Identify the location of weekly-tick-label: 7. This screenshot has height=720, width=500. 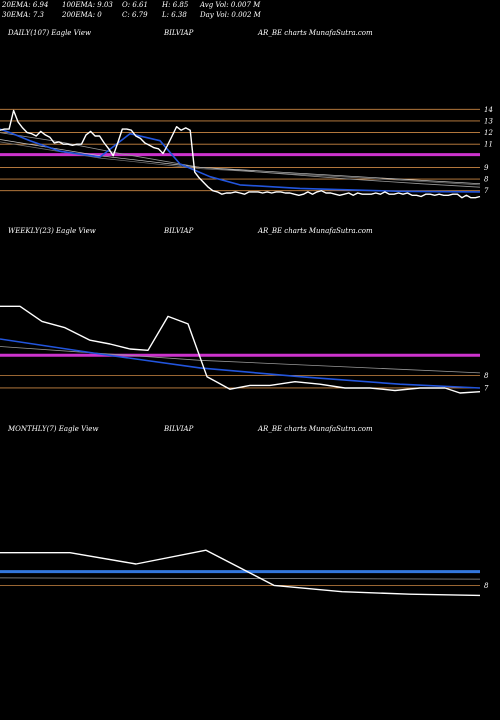
(486, 388).